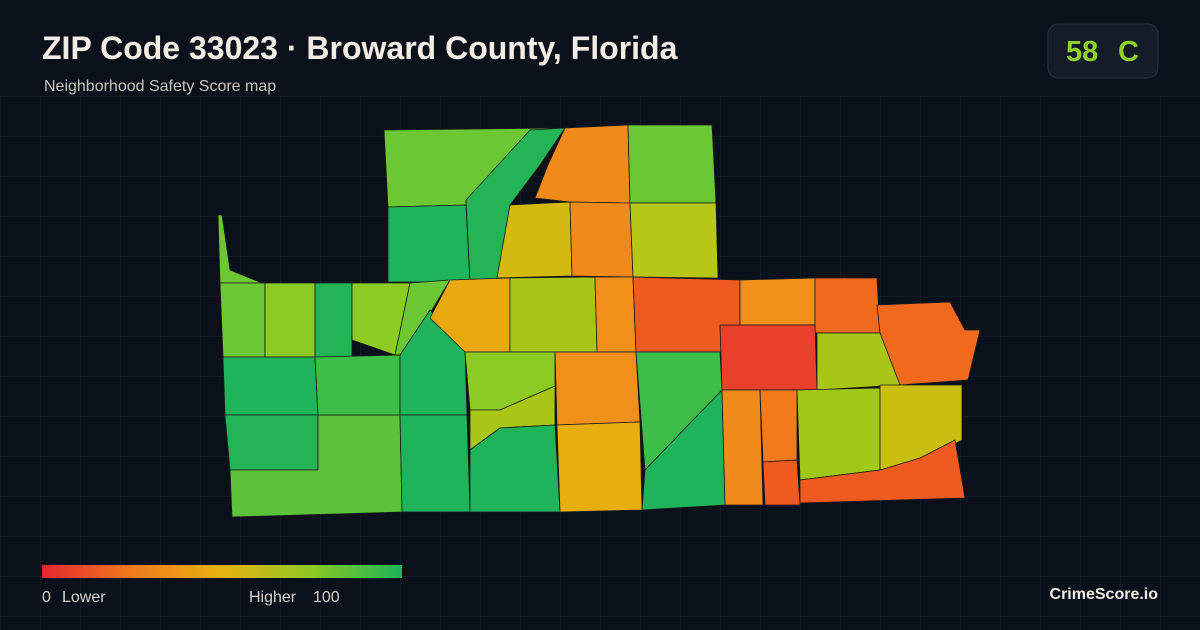 This screenshot has height=630, width=1200. What do you see at coordinates (160, 86) in the screenshot?
I see `subtitle: Neighborhood Safety Score map` at bounding box center [160, 86].